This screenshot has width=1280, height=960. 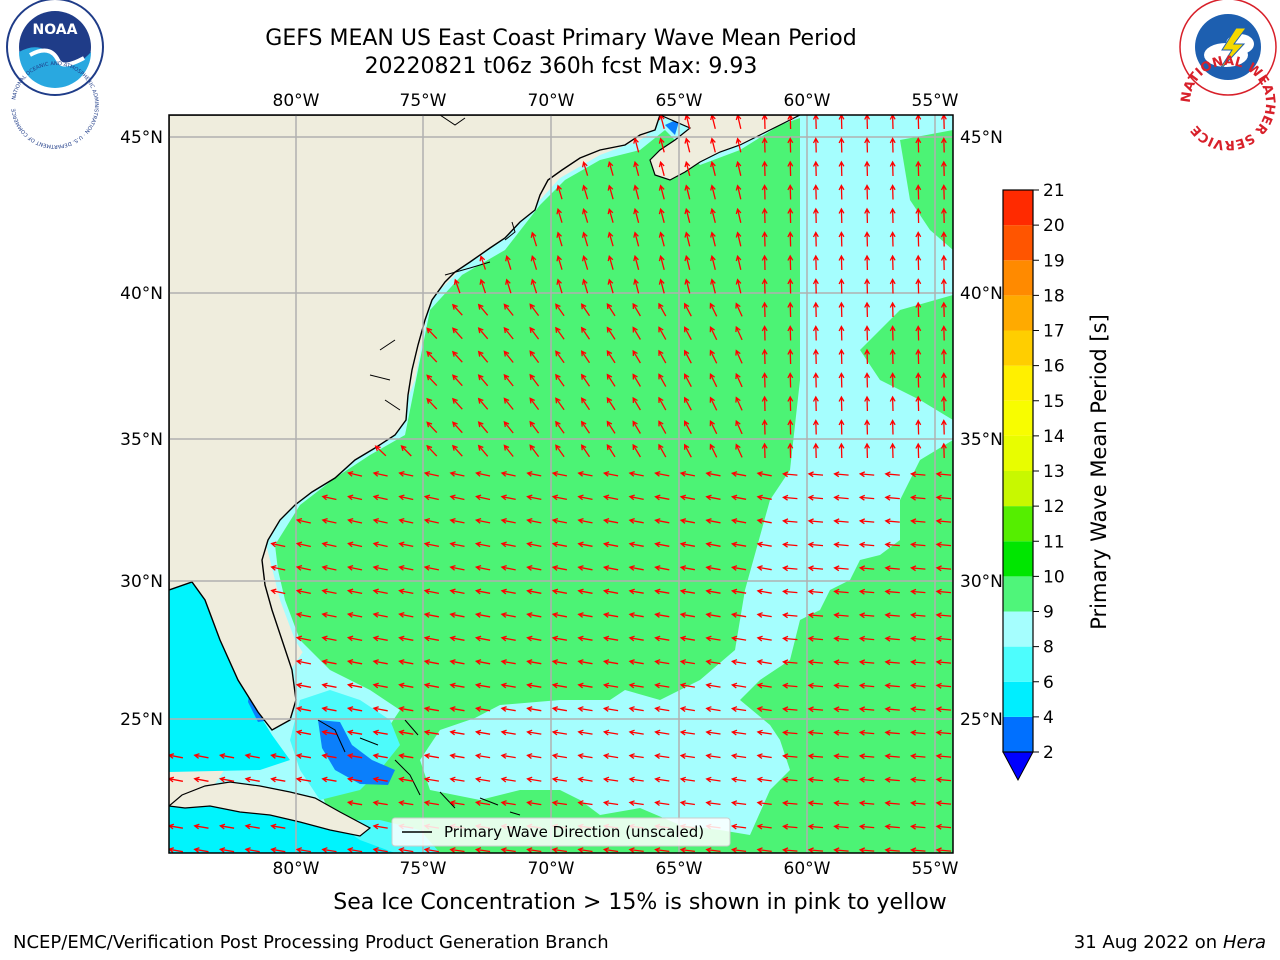 I want to click on lat-ticks-right: 45°N 40°N 35°N 30°N 25°N, so click(x=981, y=429).